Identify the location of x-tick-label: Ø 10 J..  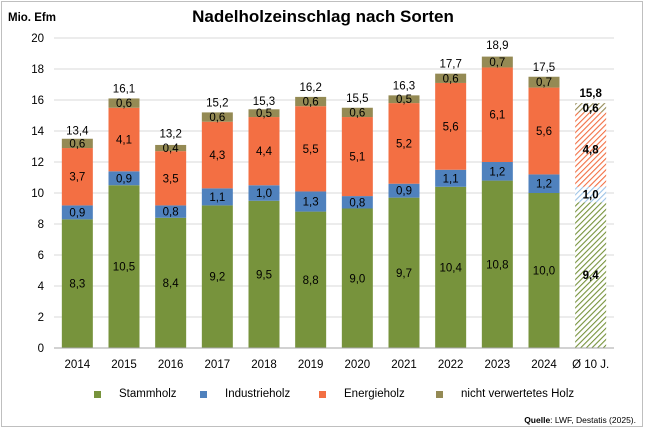
(590, 365).